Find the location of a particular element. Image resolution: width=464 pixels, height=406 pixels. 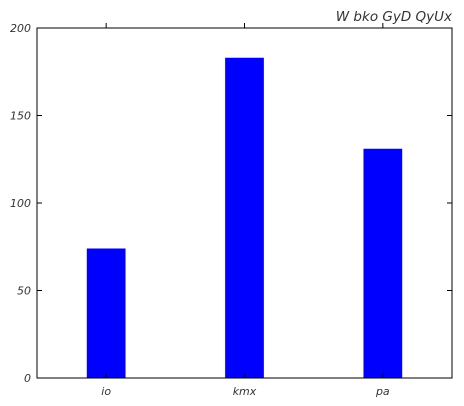

x-tick-label-kmx: kmx is located at coordinates (245, 391).